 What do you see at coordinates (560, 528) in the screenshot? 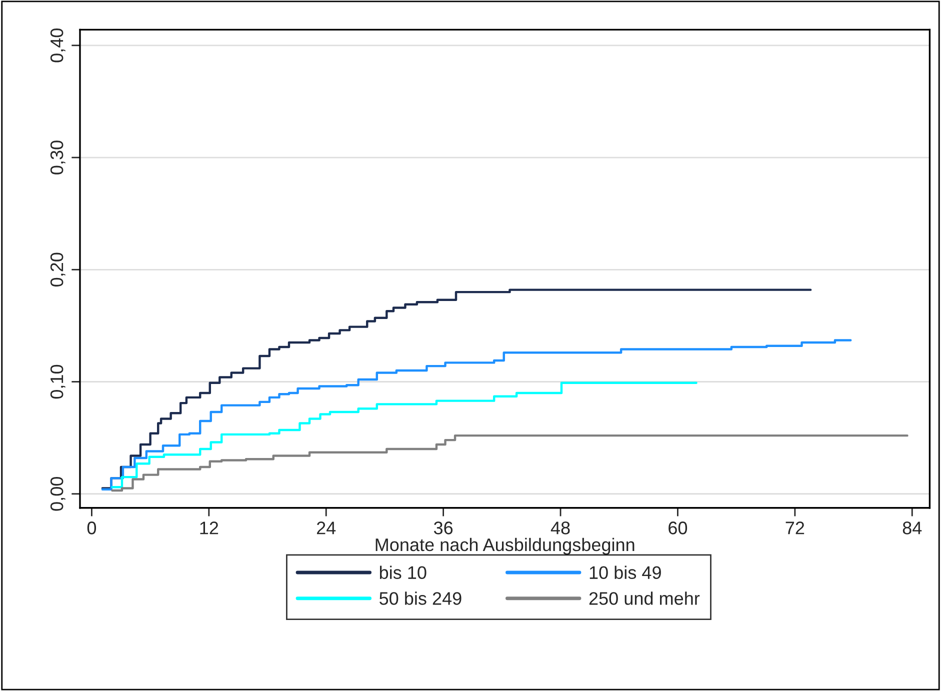
I see `x-tick-label: 48` at bounding box center [560, 528].